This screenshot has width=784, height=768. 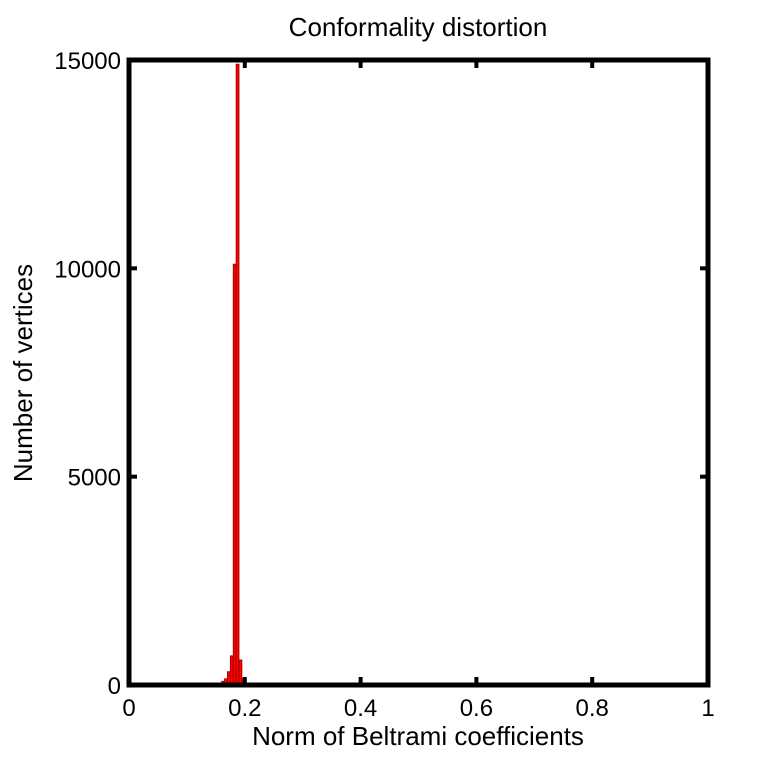 What do you see at coordinates (244, 708) in the screenshot?
I see `x-tick-label: 0.2` at bounding box center [244, 708].